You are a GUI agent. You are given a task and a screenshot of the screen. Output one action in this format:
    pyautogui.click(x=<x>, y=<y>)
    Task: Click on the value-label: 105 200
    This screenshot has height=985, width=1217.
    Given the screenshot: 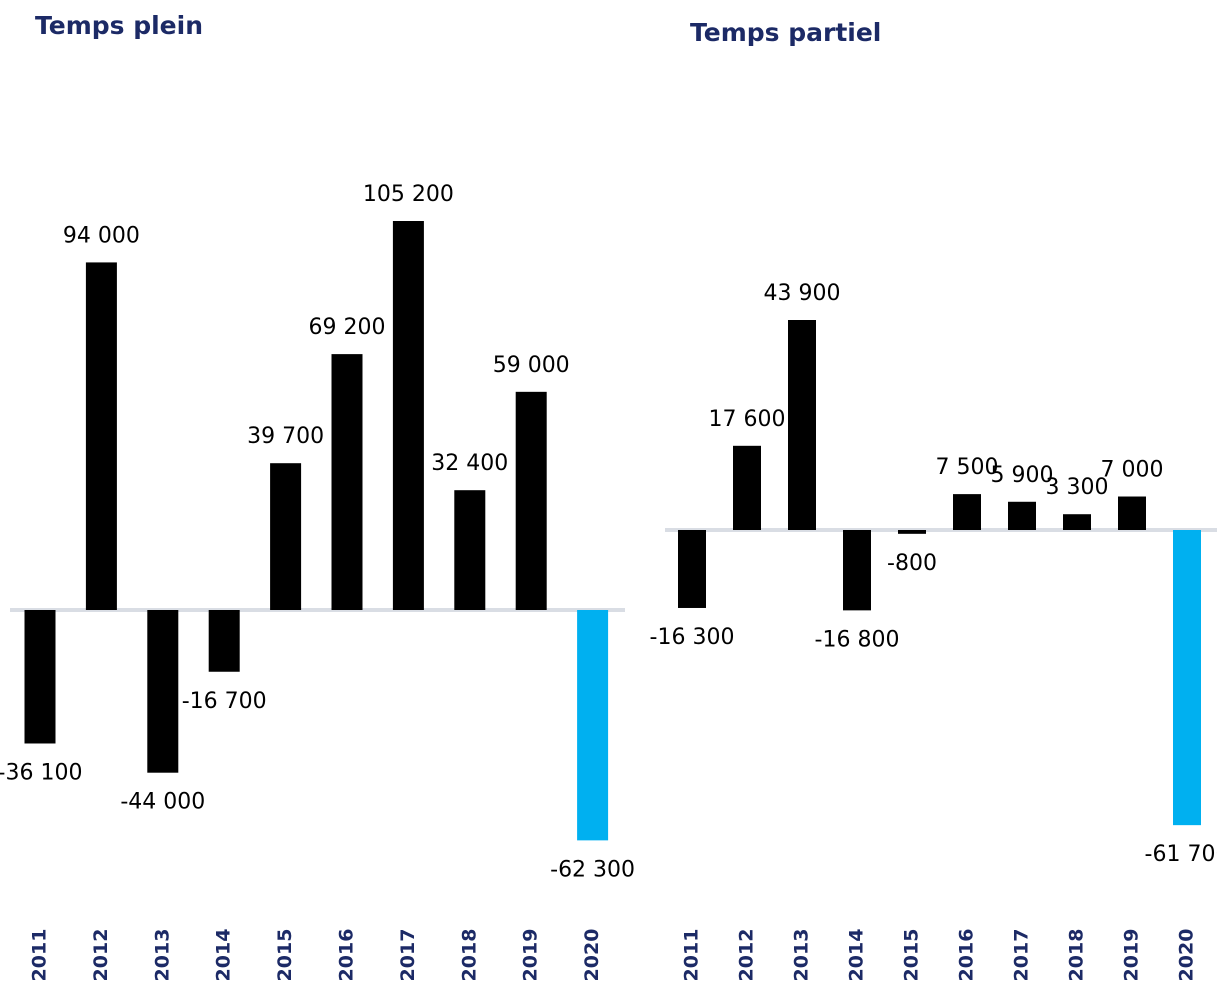 What is the action you would take?
    pyautogui.click(x=408, y=194)
    